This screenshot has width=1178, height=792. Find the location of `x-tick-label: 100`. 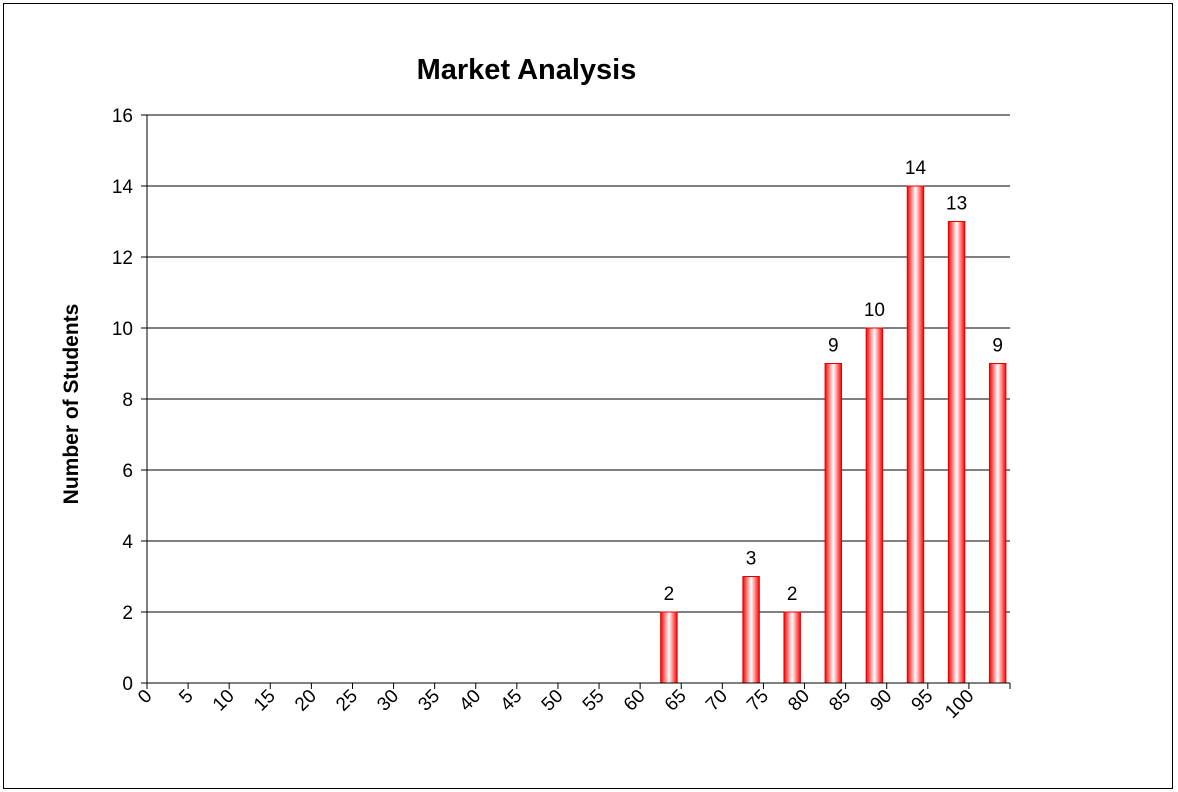

x-tick-label: 100 is located at coordinates (959, 704).